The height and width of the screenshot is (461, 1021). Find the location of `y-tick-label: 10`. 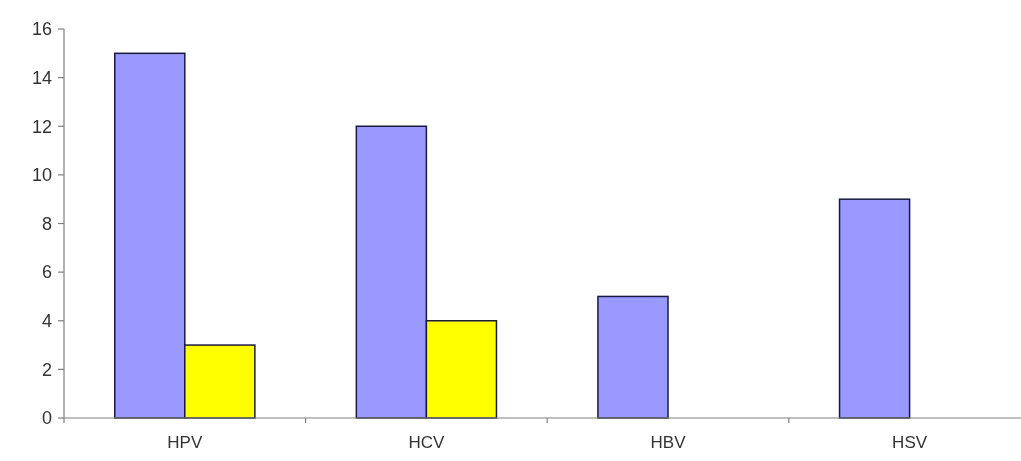

y-tick-label: 10 is located at coordinates (41, 175).